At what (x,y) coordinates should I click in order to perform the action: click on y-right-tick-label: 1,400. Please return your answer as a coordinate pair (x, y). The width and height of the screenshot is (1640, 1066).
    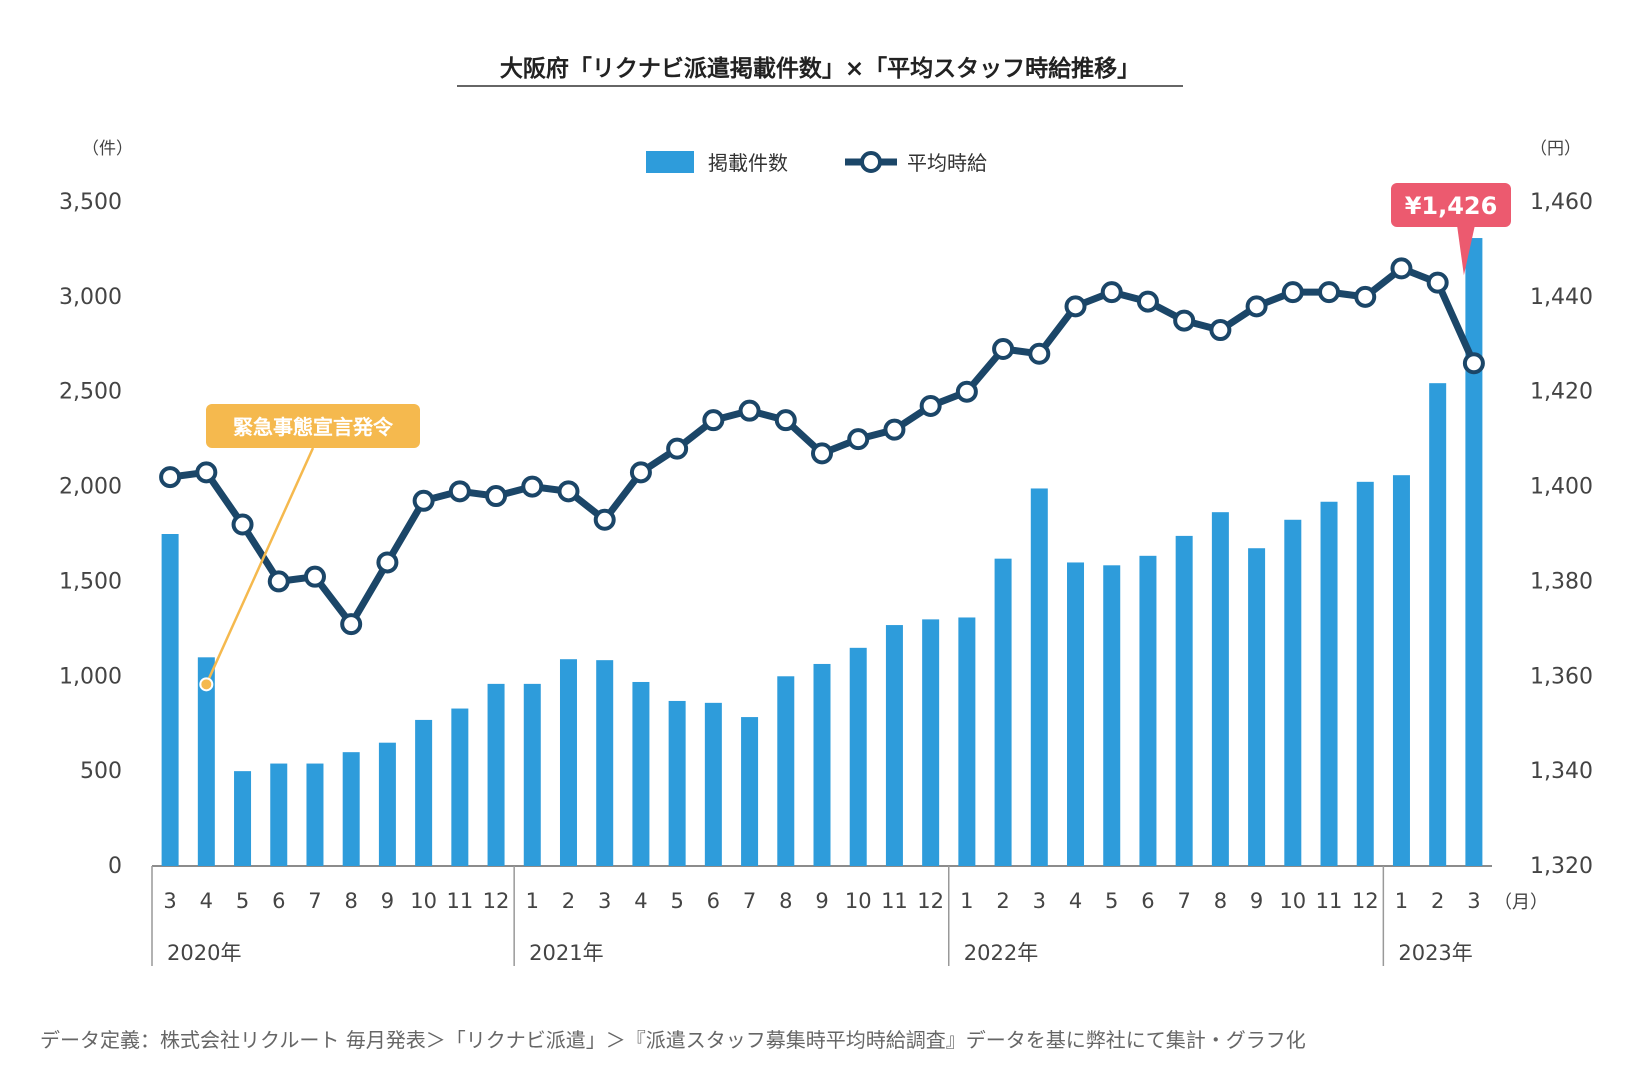
    Looking at the image, I should click on (1561, 487).